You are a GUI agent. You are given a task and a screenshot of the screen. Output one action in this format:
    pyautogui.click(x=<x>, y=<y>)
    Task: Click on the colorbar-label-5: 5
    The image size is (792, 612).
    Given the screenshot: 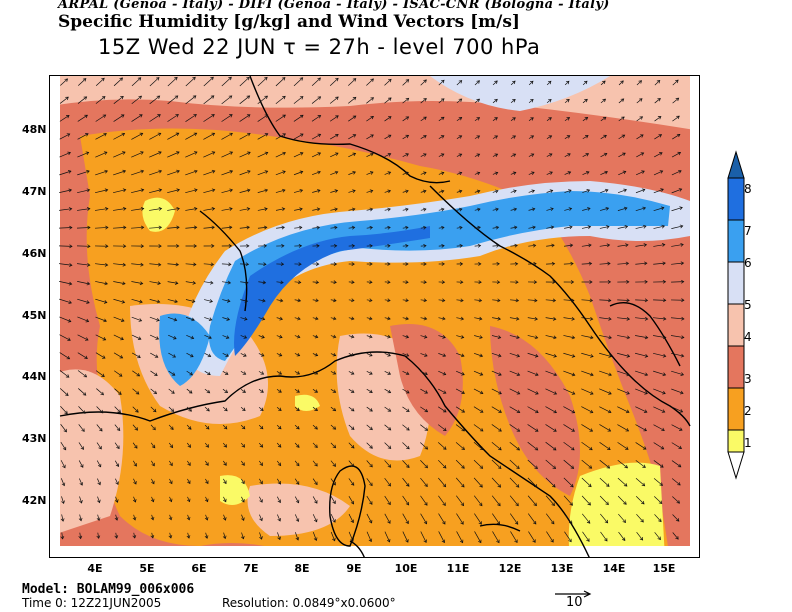 What is the action you would take?
    pyautogui.click(x=748, y=305)
    